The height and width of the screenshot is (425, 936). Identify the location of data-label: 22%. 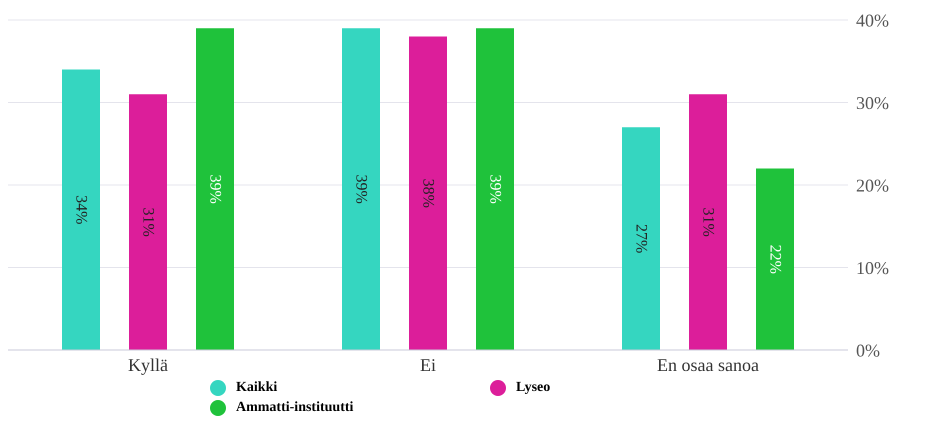
(775, 259).